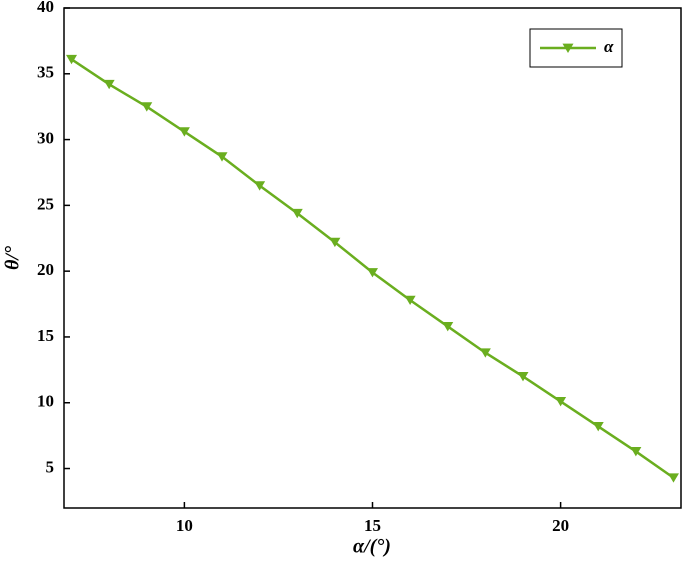 The width and height of the screenshot is (685, 564). What do you see at coordinates (609, 46) in the screenshot?
I see `legend-label: α` at bounding box center [609, 46].